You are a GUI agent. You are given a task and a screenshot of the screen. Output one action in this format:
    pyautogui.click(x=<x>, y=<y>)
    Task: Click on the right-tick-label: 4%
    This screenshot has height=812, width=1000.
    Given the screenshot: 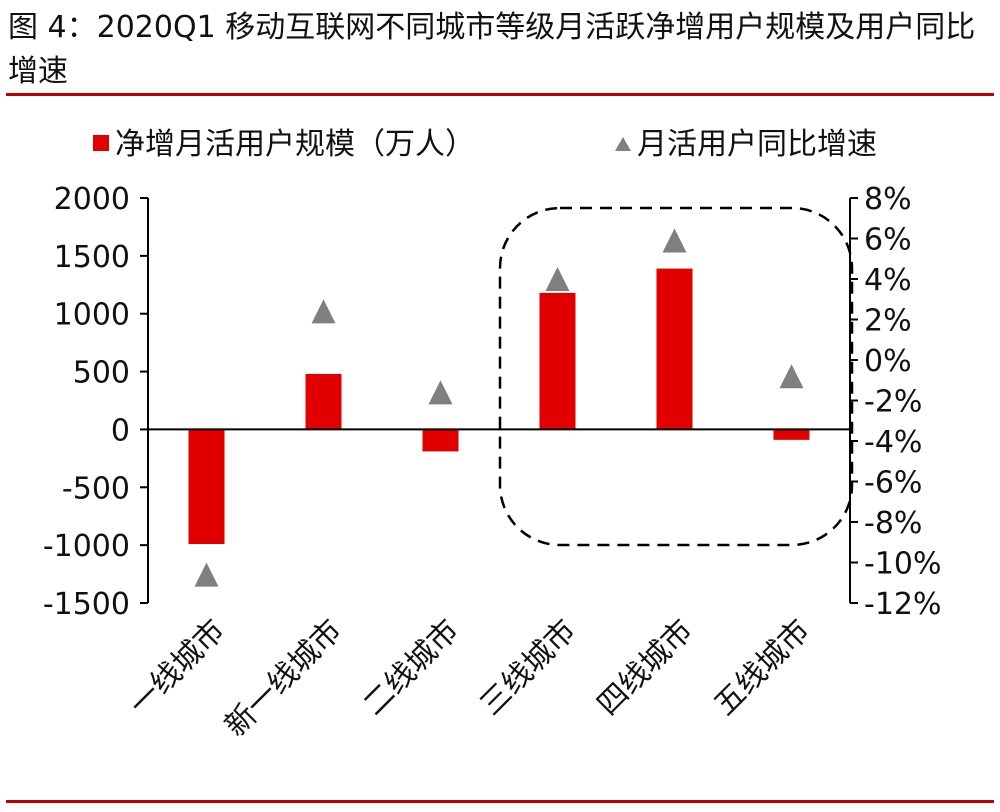 What is the action you would take?
    pyautogui.click(x=888, y=280)
    